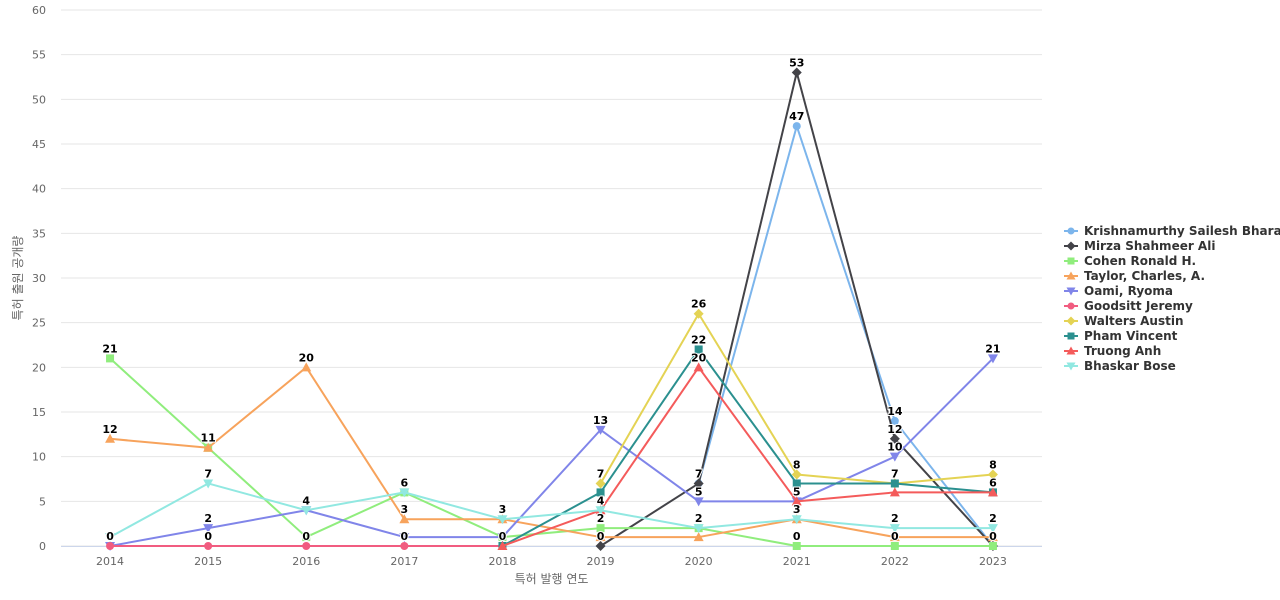 The width and height of the screenshot is (1280, 600). I want to click on series-bhaskar-bose, so click(551, 511).